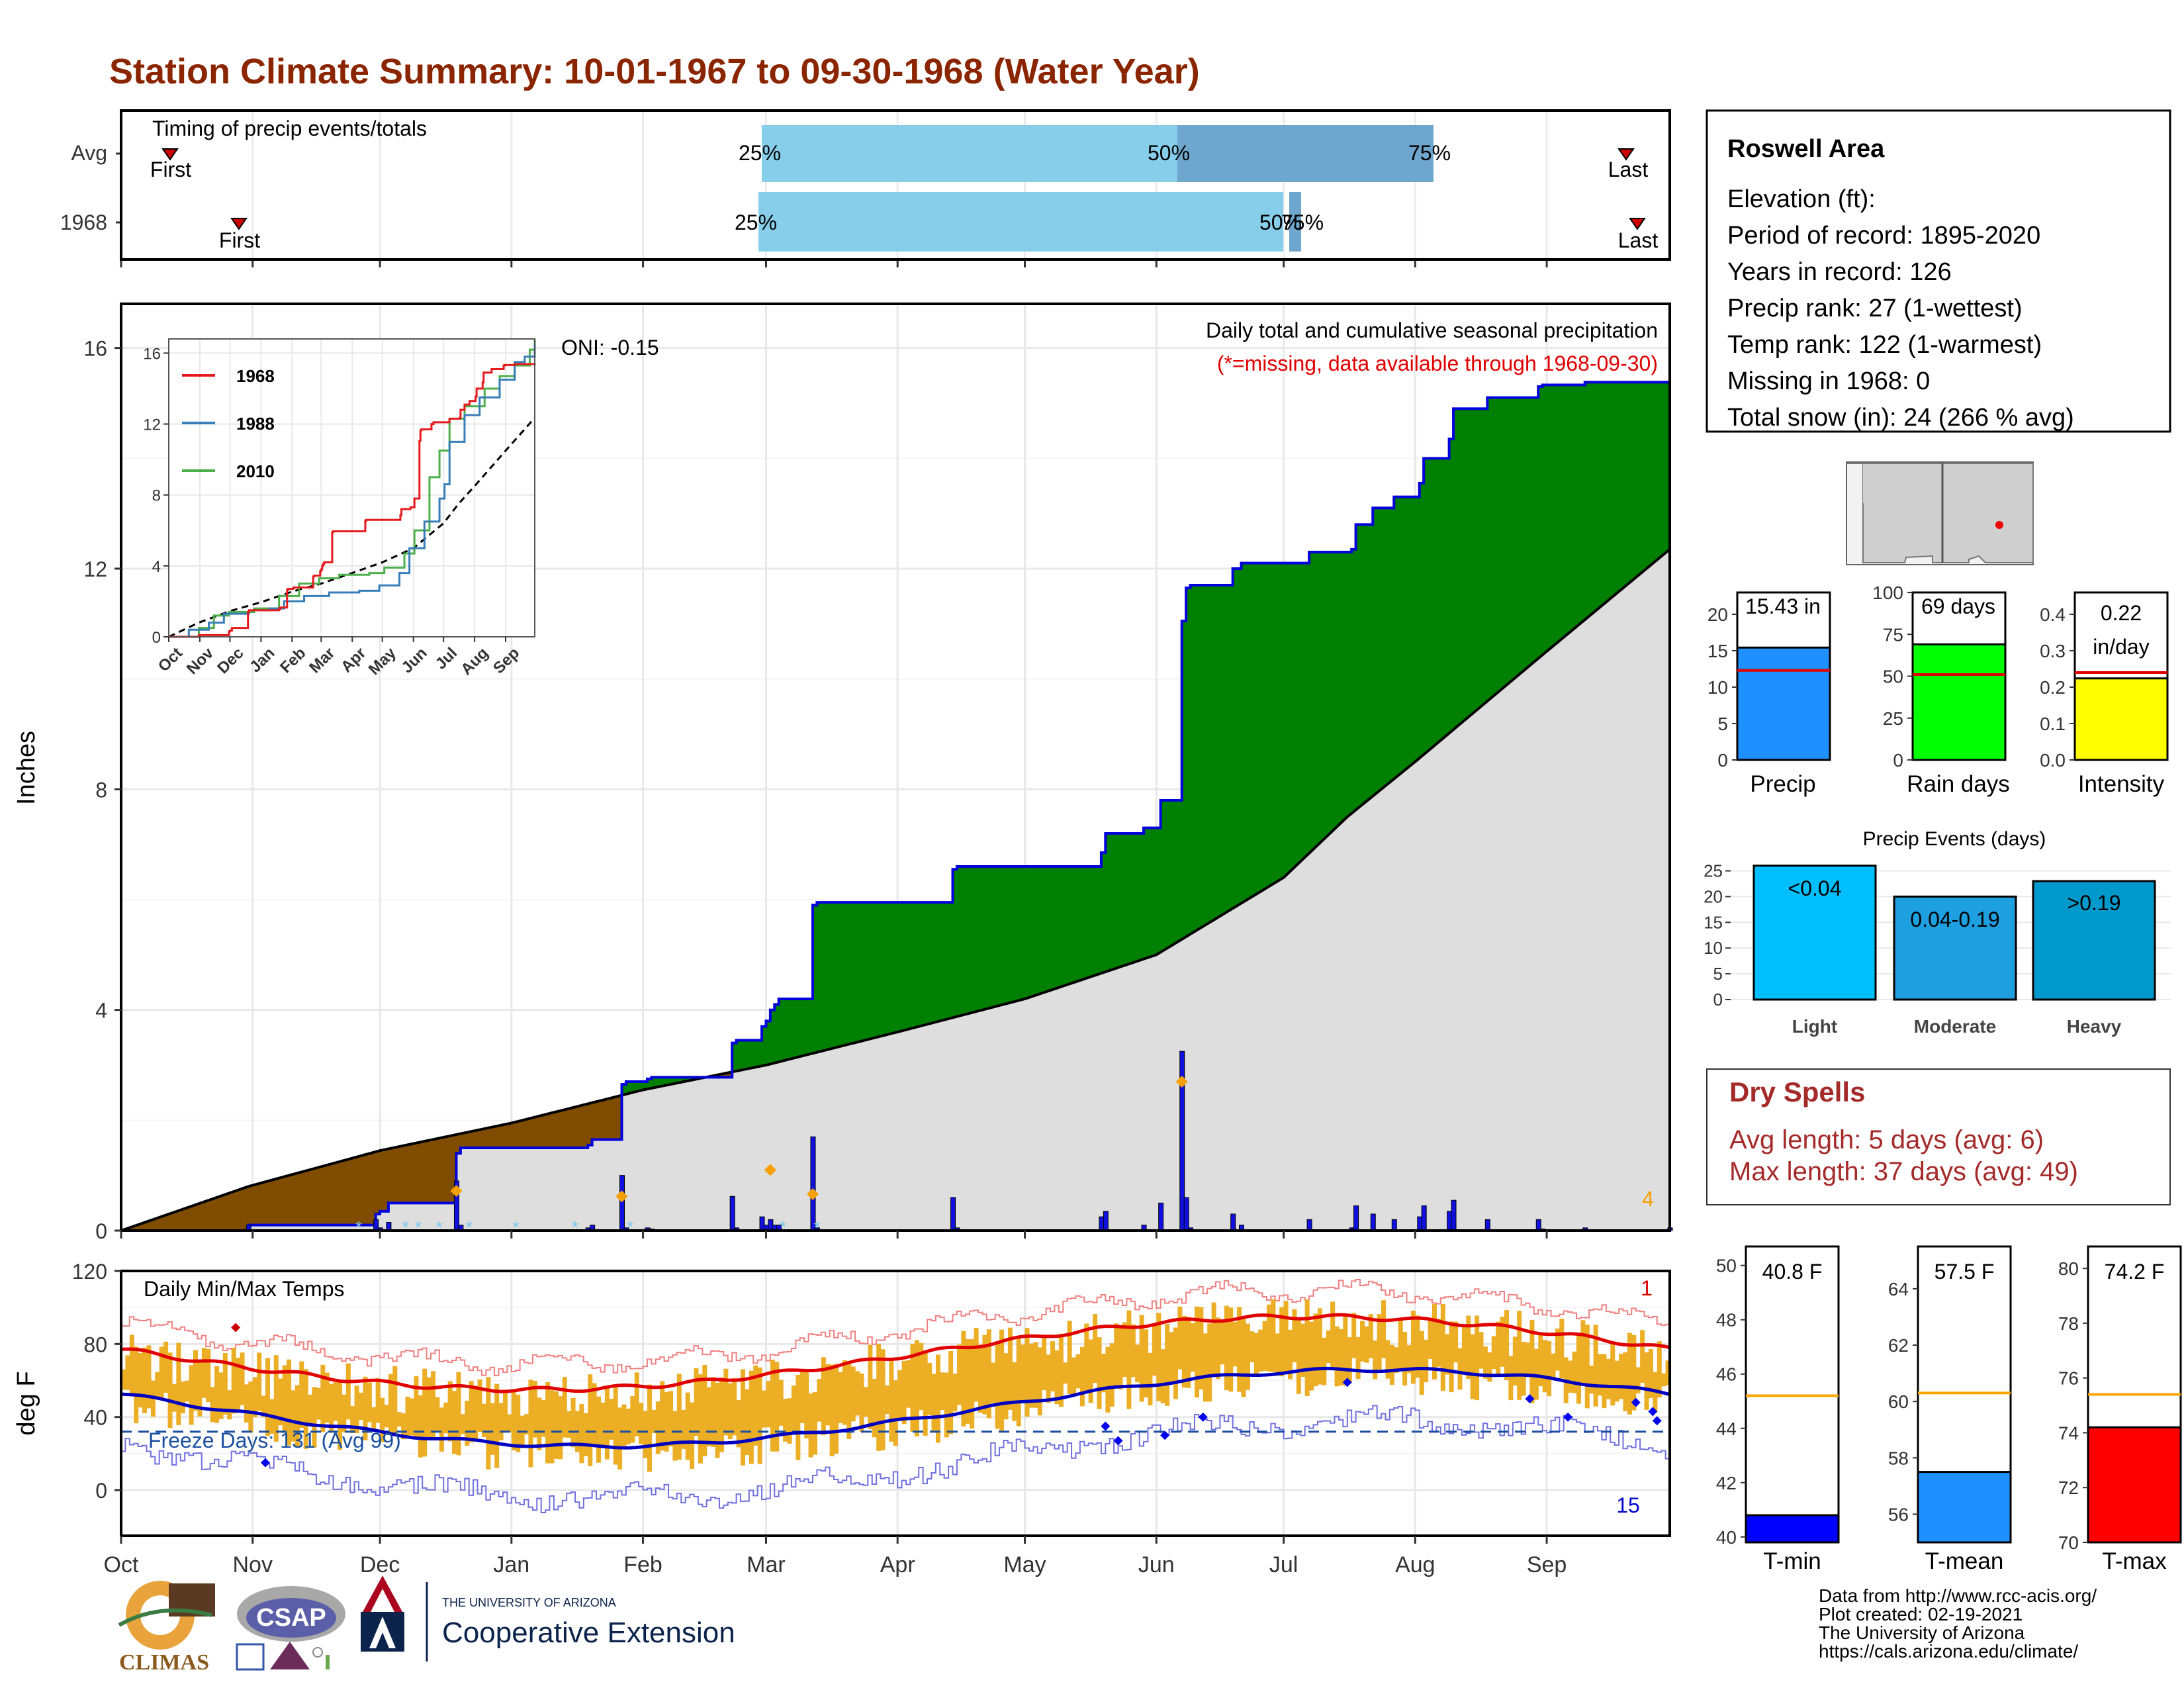  Describe the element at coordinates (352, 527) in the screenshot. I see `inset-average-line` at that location.